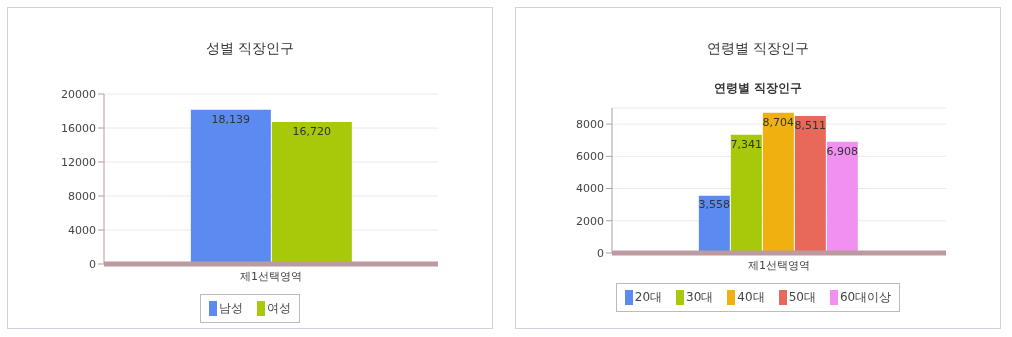 Image resolution: width=1012 pixels, height=337 pixels. I want to click on data-label: 8,511, so click(810, 125).